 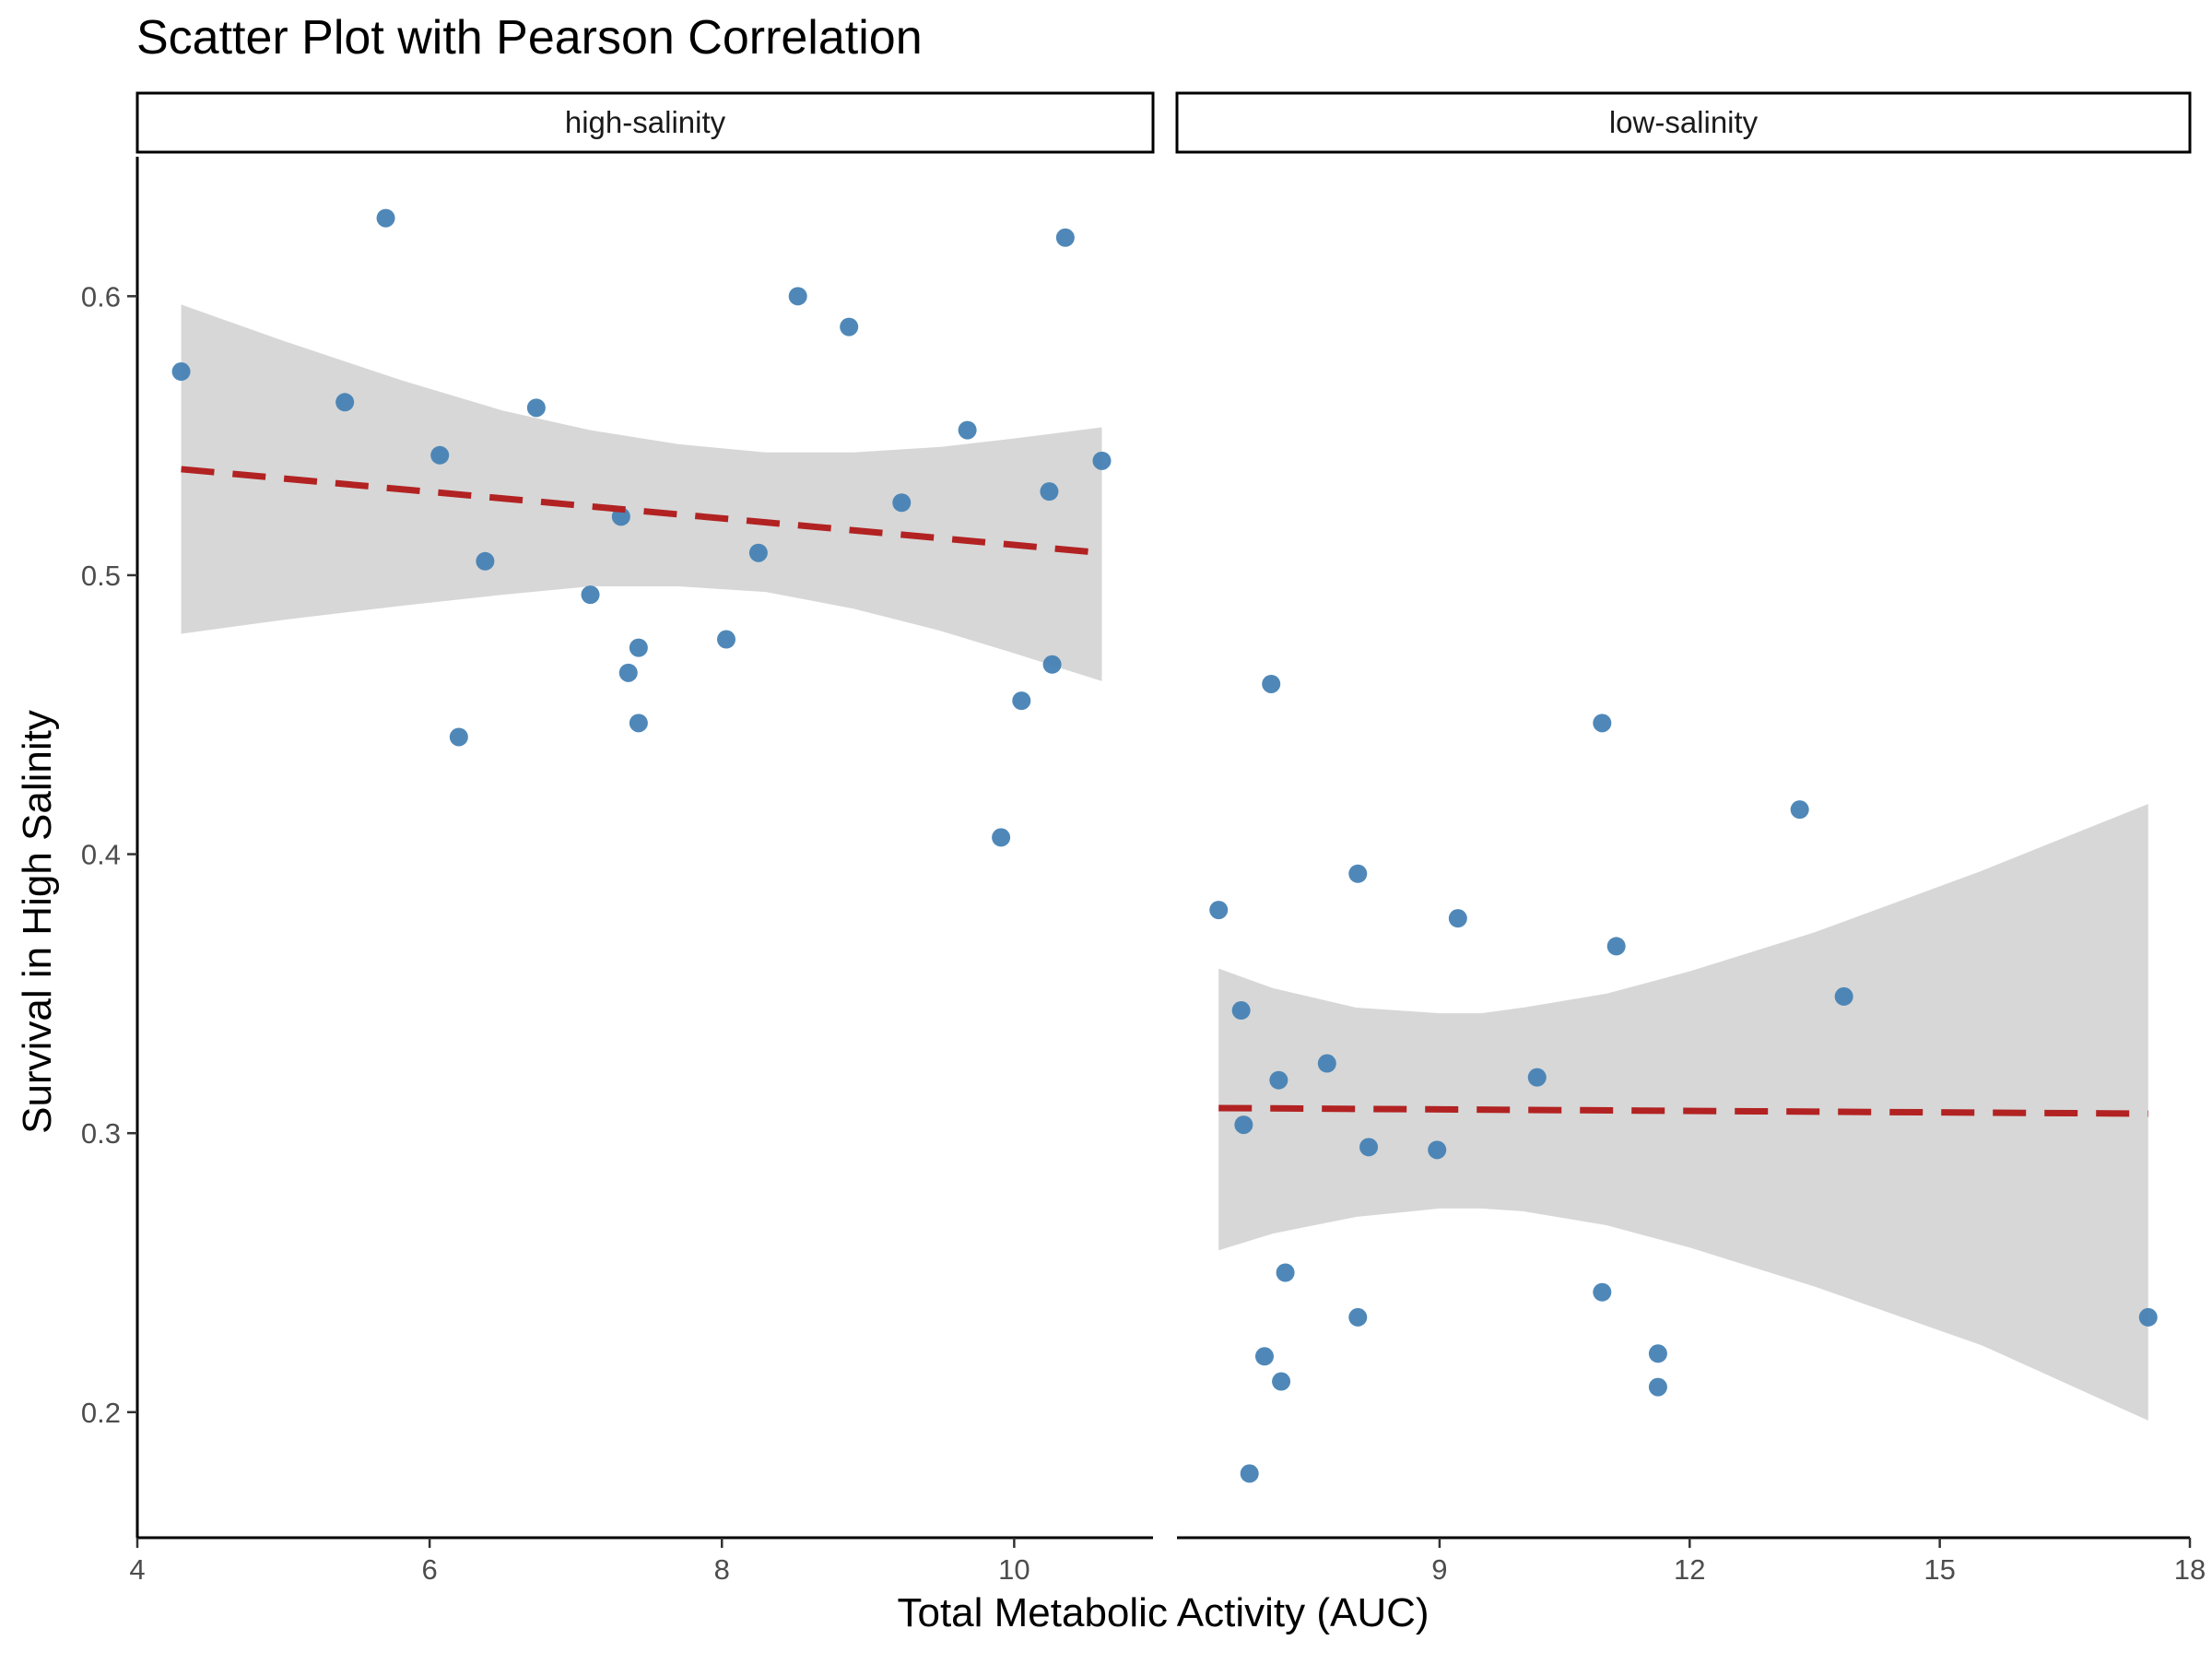 What do you see at coordinates (37, 922) in the screenshot?
I see `y-axis-title: Survival in High Salinity` at bounding box center [37, 922].